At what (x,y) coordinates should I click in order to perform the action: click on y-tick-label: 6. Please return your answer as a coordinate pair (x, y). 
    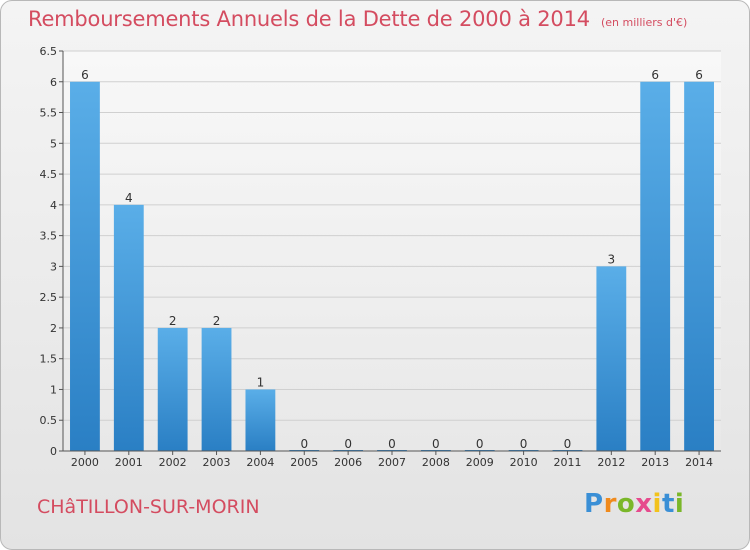
    Looking at the image, I should click on (53, 82).